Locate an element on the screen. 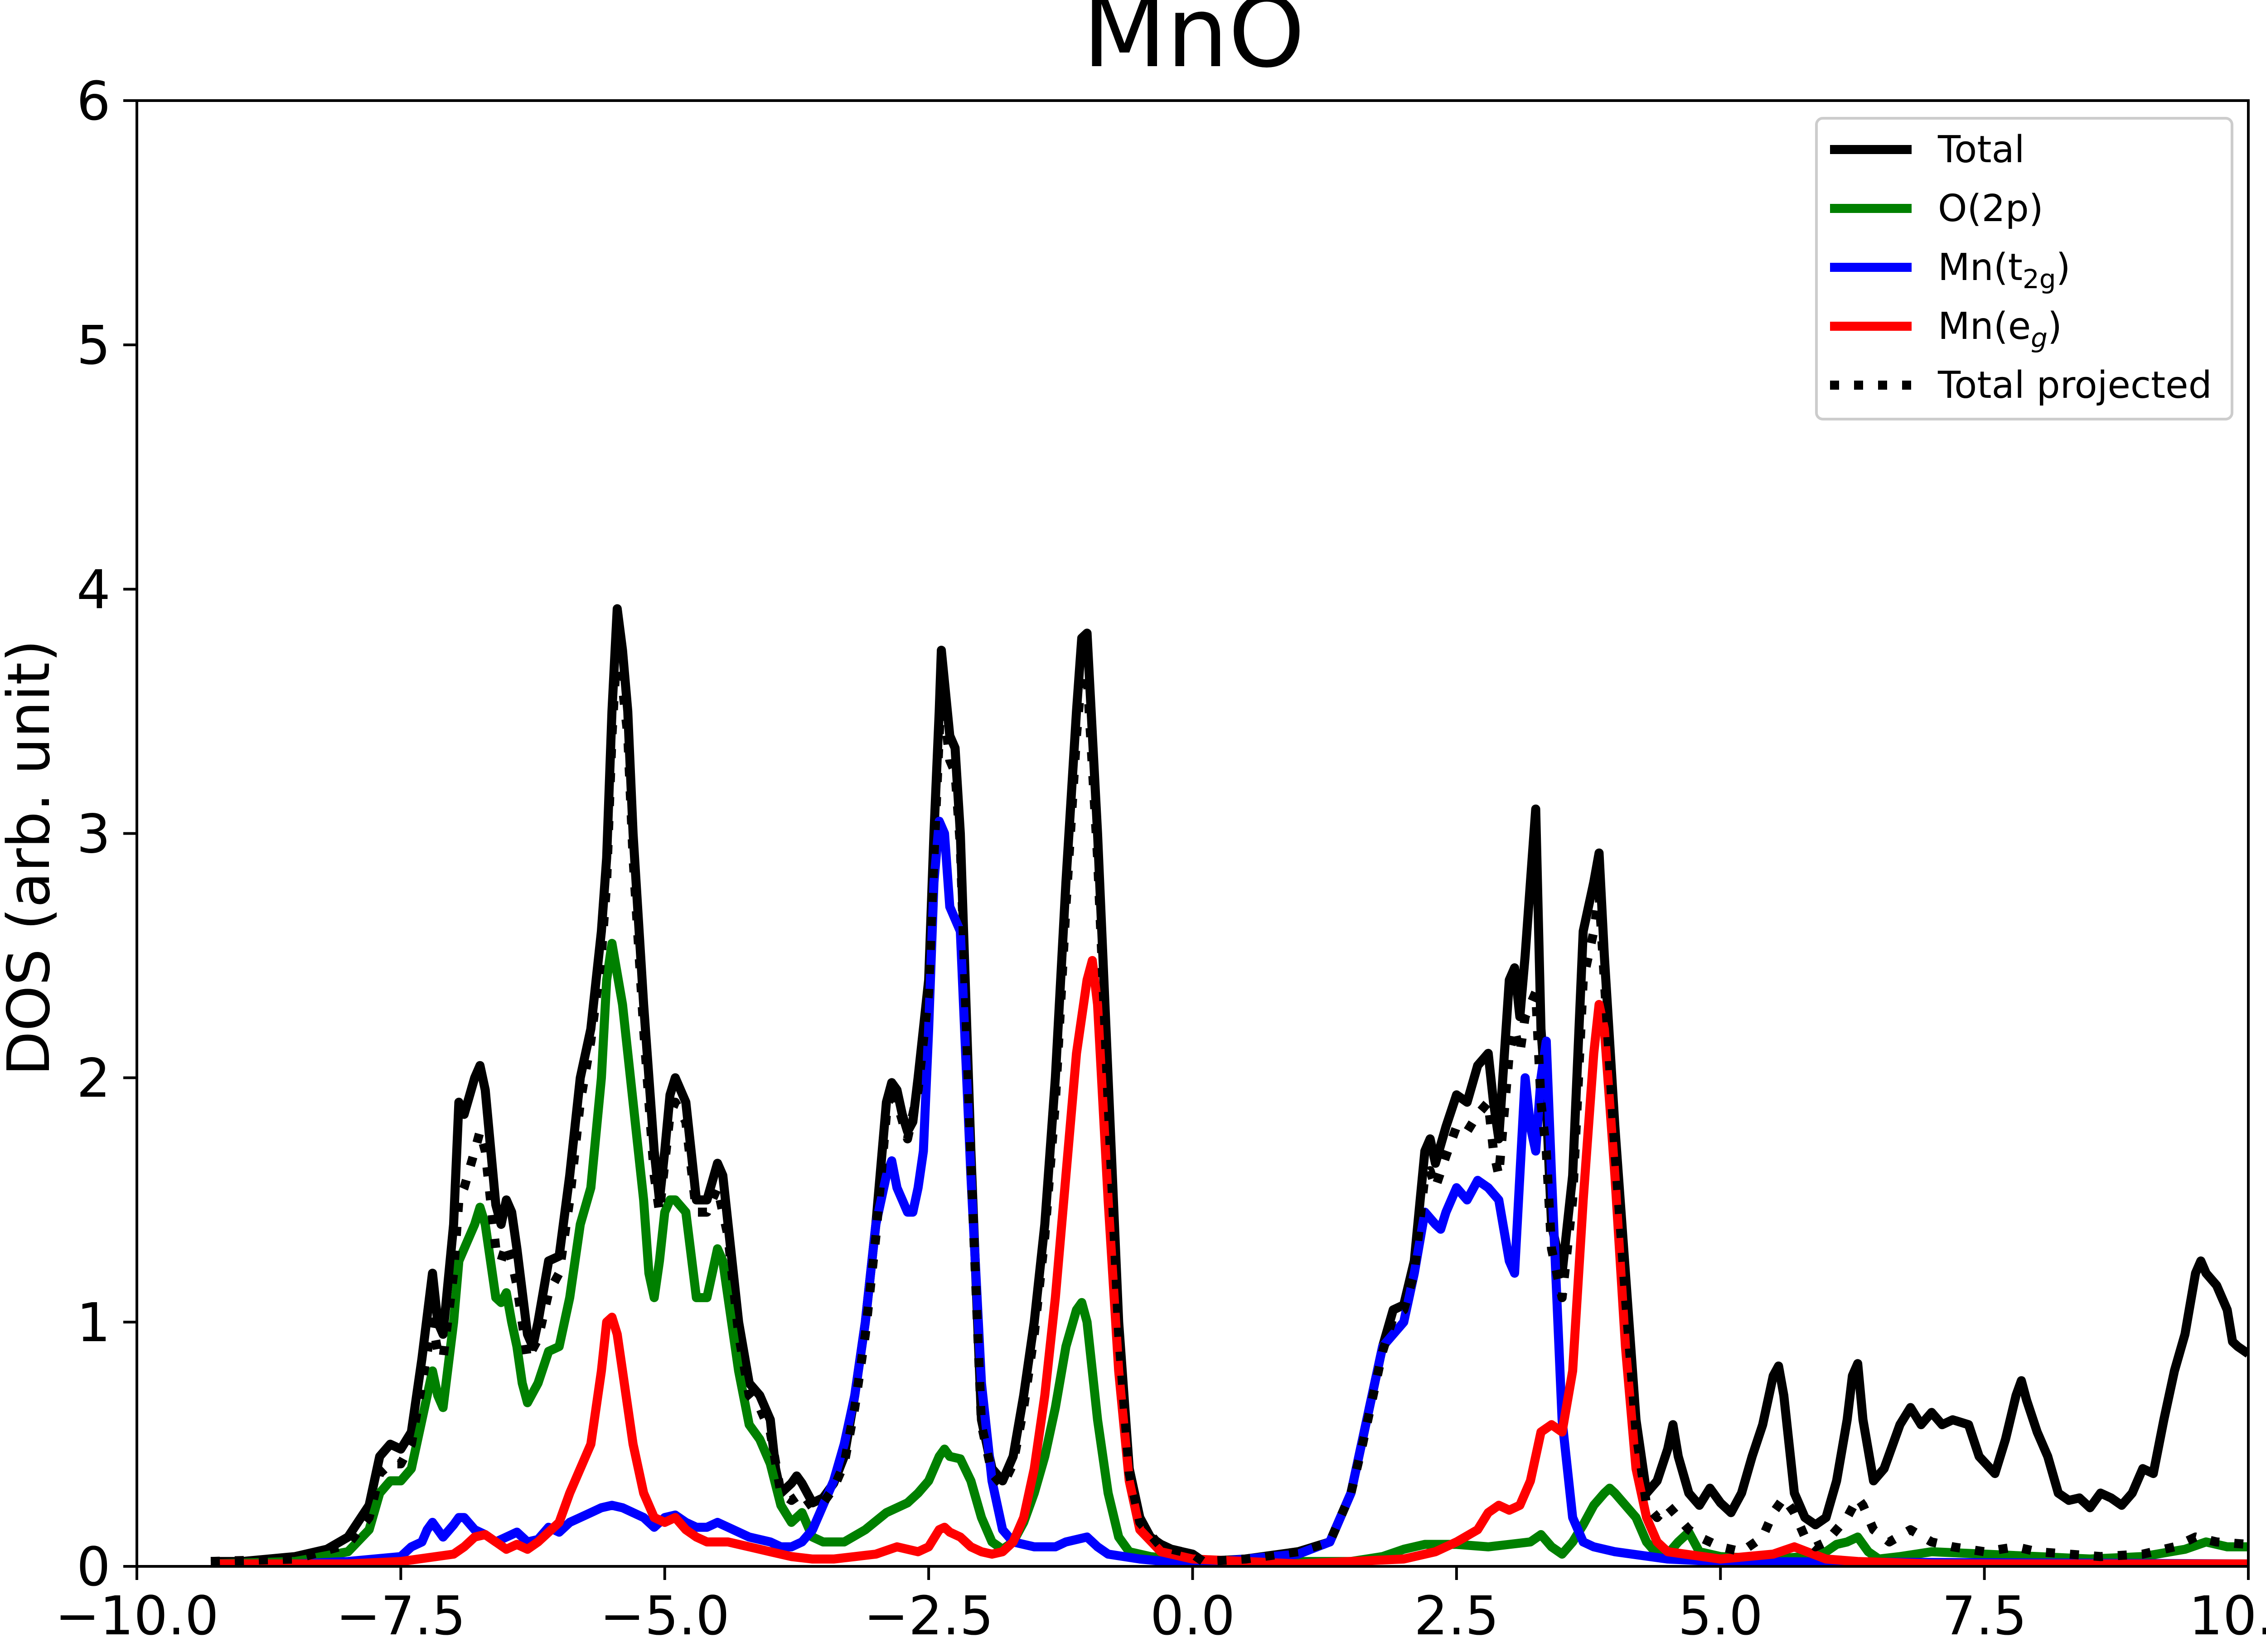 The image size is (2266, 1652). x-tick-label: 10.0 is located at coordinates (2227, 1615).